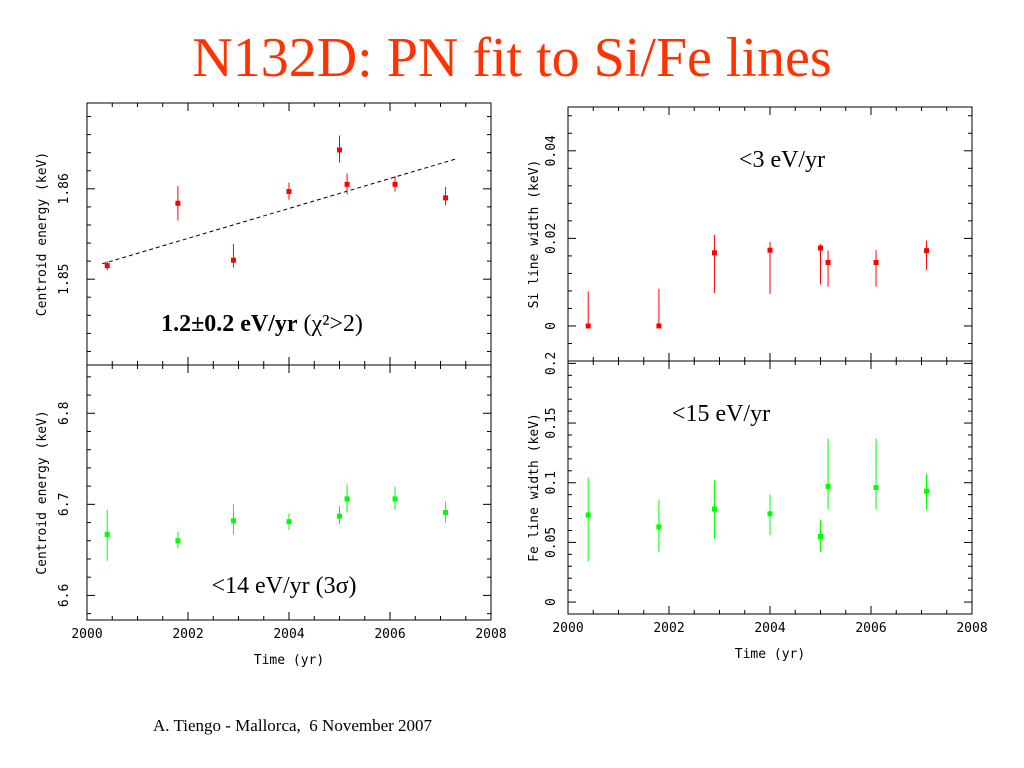  What do you see at coordinates (330, 324) in the screenshot?
I see `annotation-chi2: (χ²>2)` at bounding box center [330, 324].